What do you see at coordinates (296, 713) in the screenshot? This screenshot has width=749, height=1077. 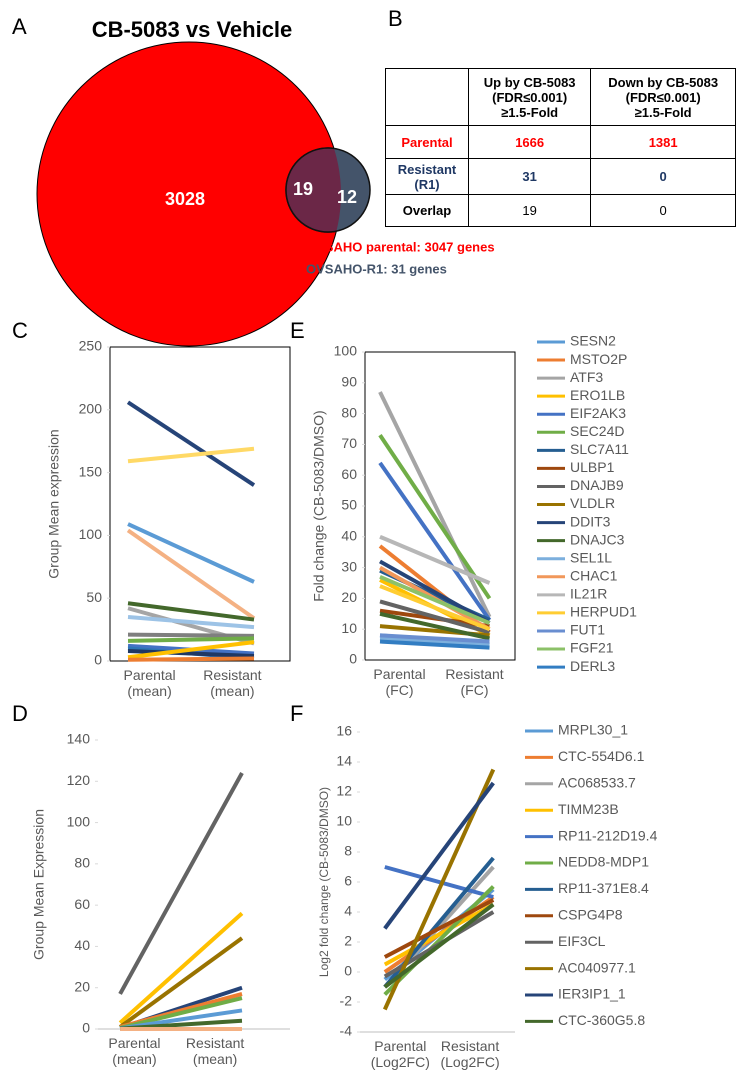 I see `panel-letter: F` at bounding box center [296, 713].